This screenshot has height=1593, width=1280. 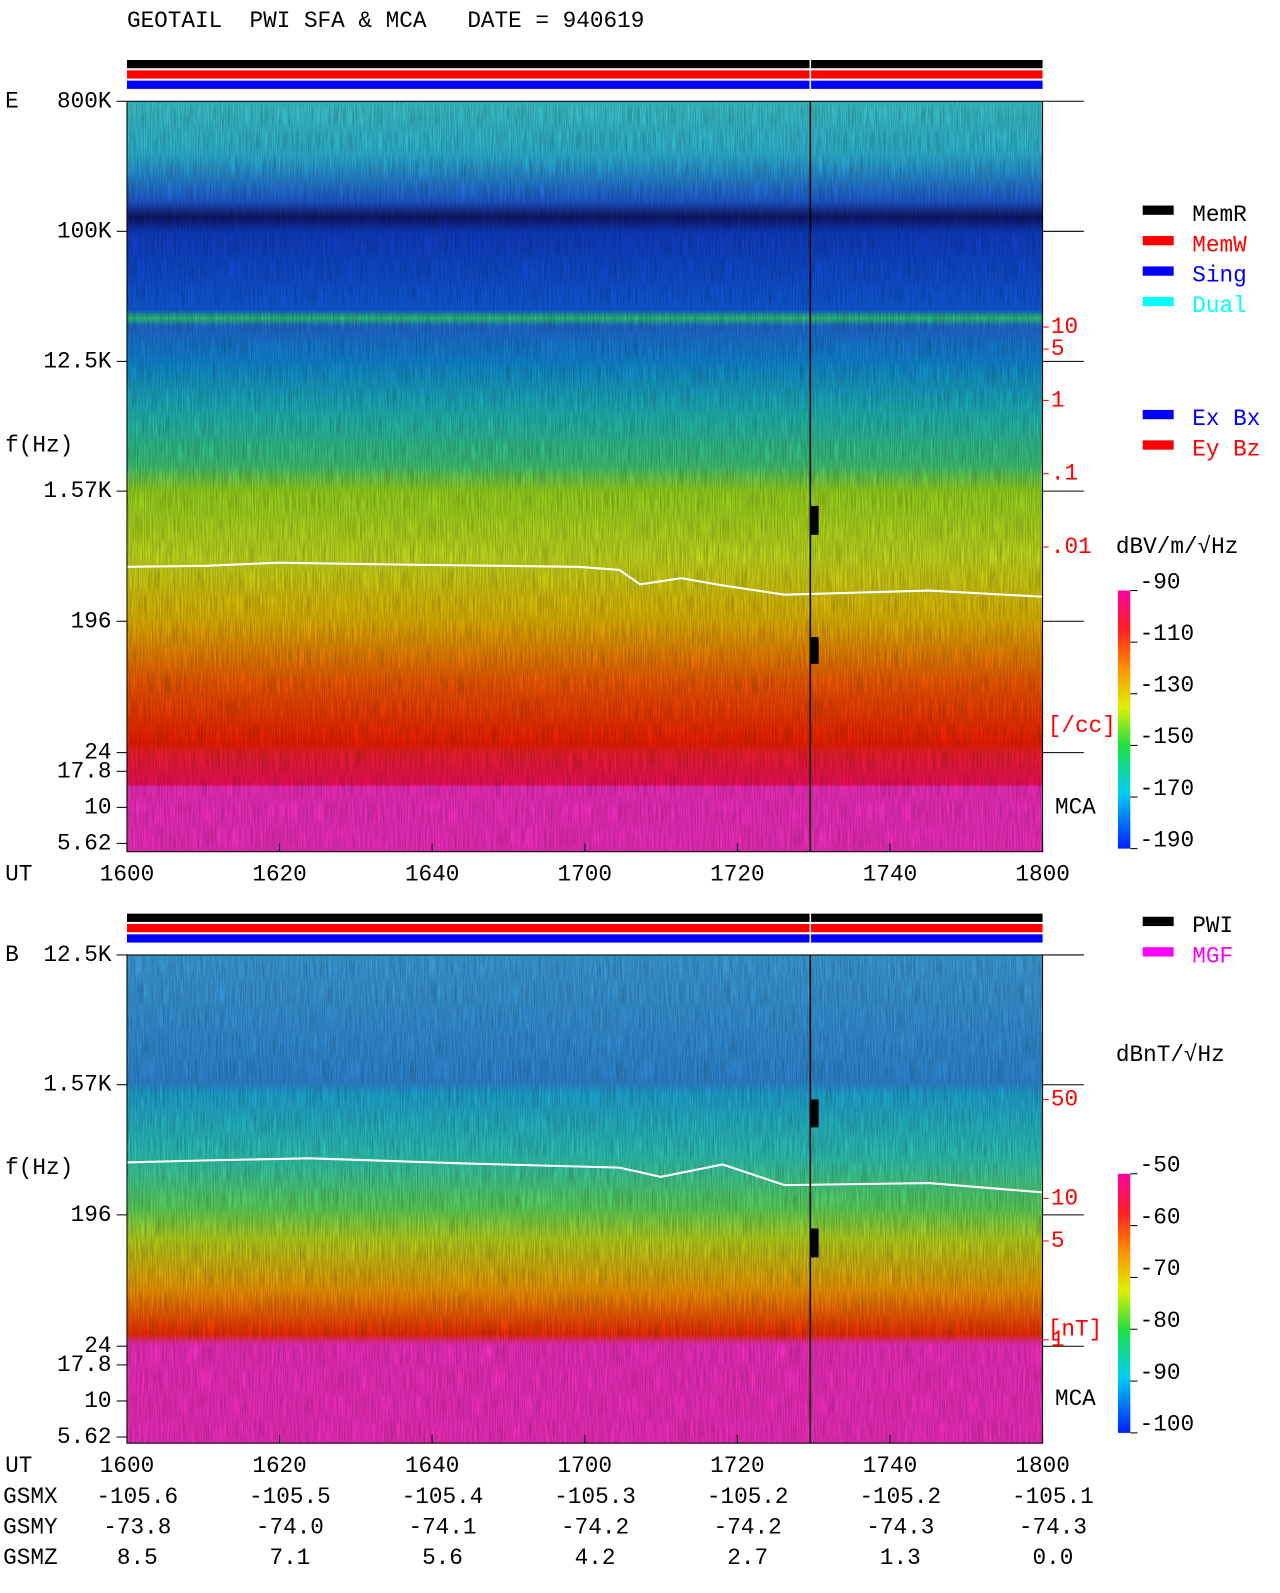 What do you see at coordinates (30, 1527) in the screenshot?
I see `orbit-row-label: GSMY` at bounding box center [30, 1527].